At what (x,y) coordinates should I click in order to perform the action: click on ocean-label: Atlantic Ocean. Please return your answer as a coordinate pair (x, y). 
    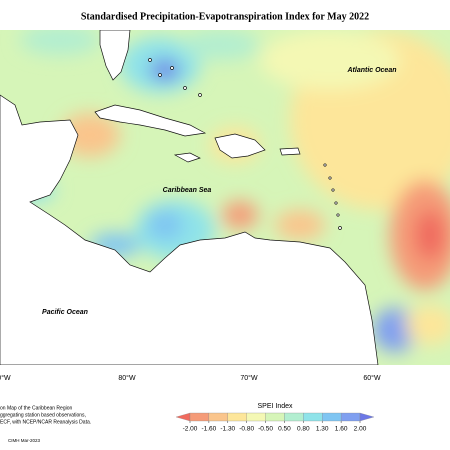
    Looking at the image, I should click on (371, 70).